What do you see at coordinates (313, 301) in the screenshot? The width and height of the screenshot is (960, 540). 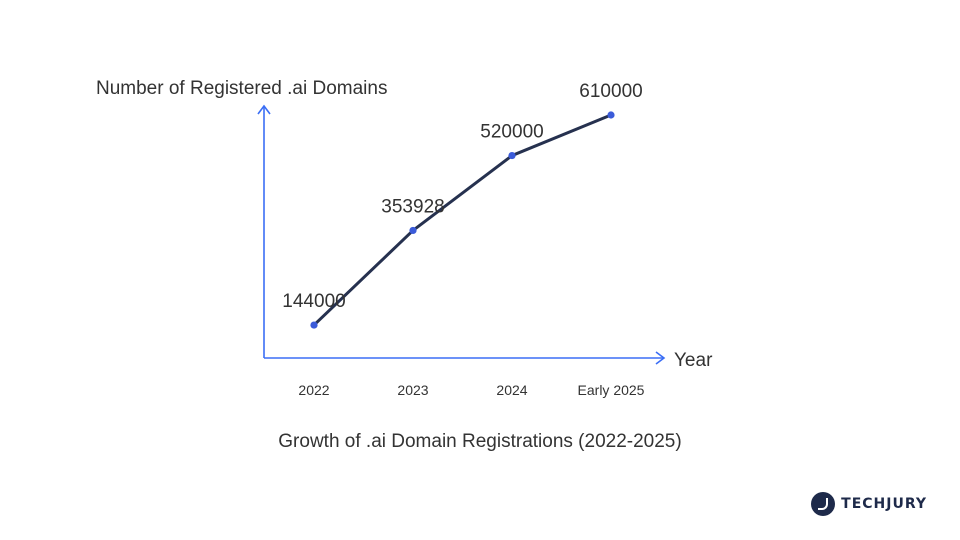 I see `data-label: 144000` at bounding box center [313, 301].